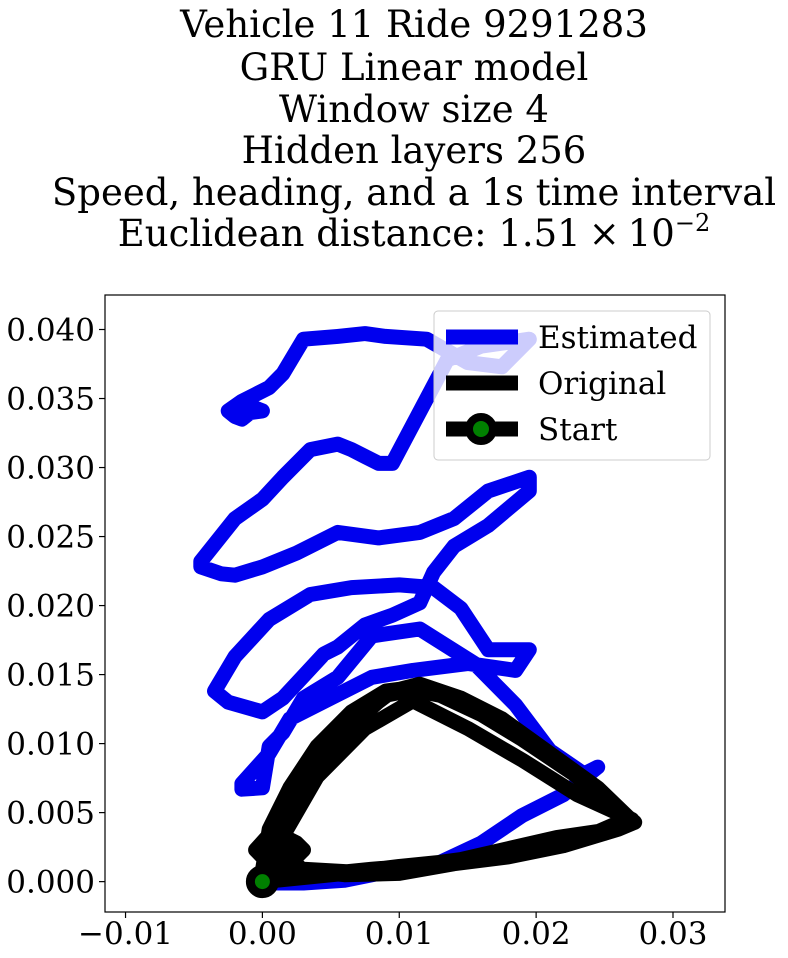  Describe the element at coordinates (399, 934) in the screenshot. I see `x-tick-label: 0.01` at that location.